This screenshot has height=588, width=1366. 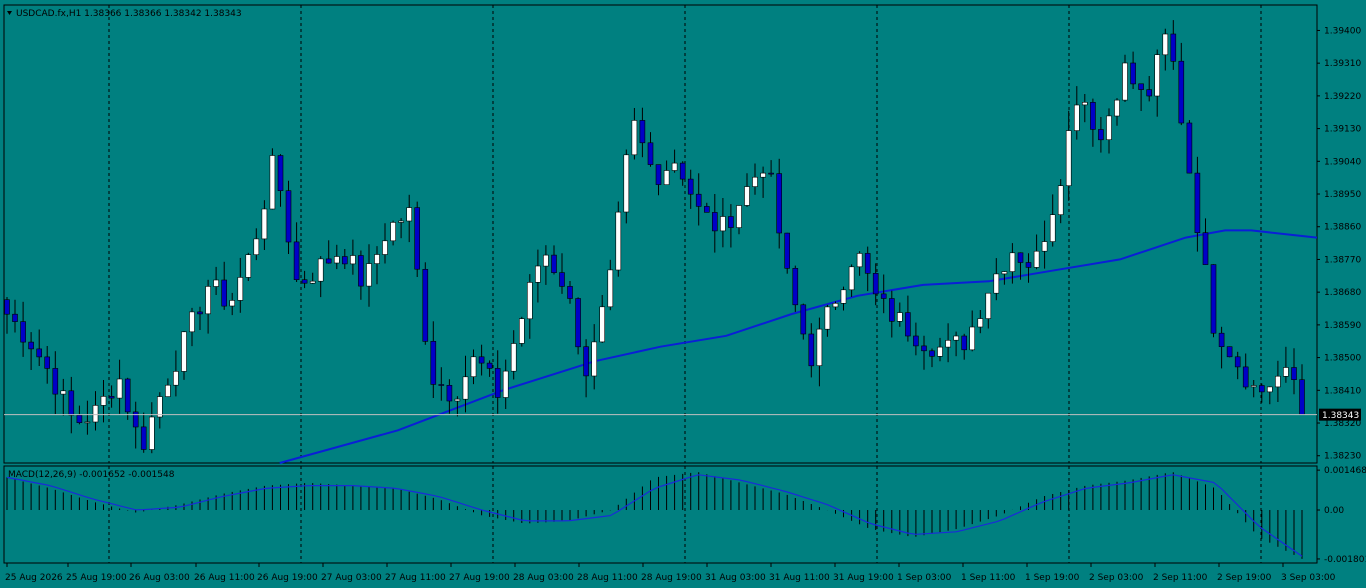 I want to click on price-tick-label: 1.38860, so click(x=1342, y=228).